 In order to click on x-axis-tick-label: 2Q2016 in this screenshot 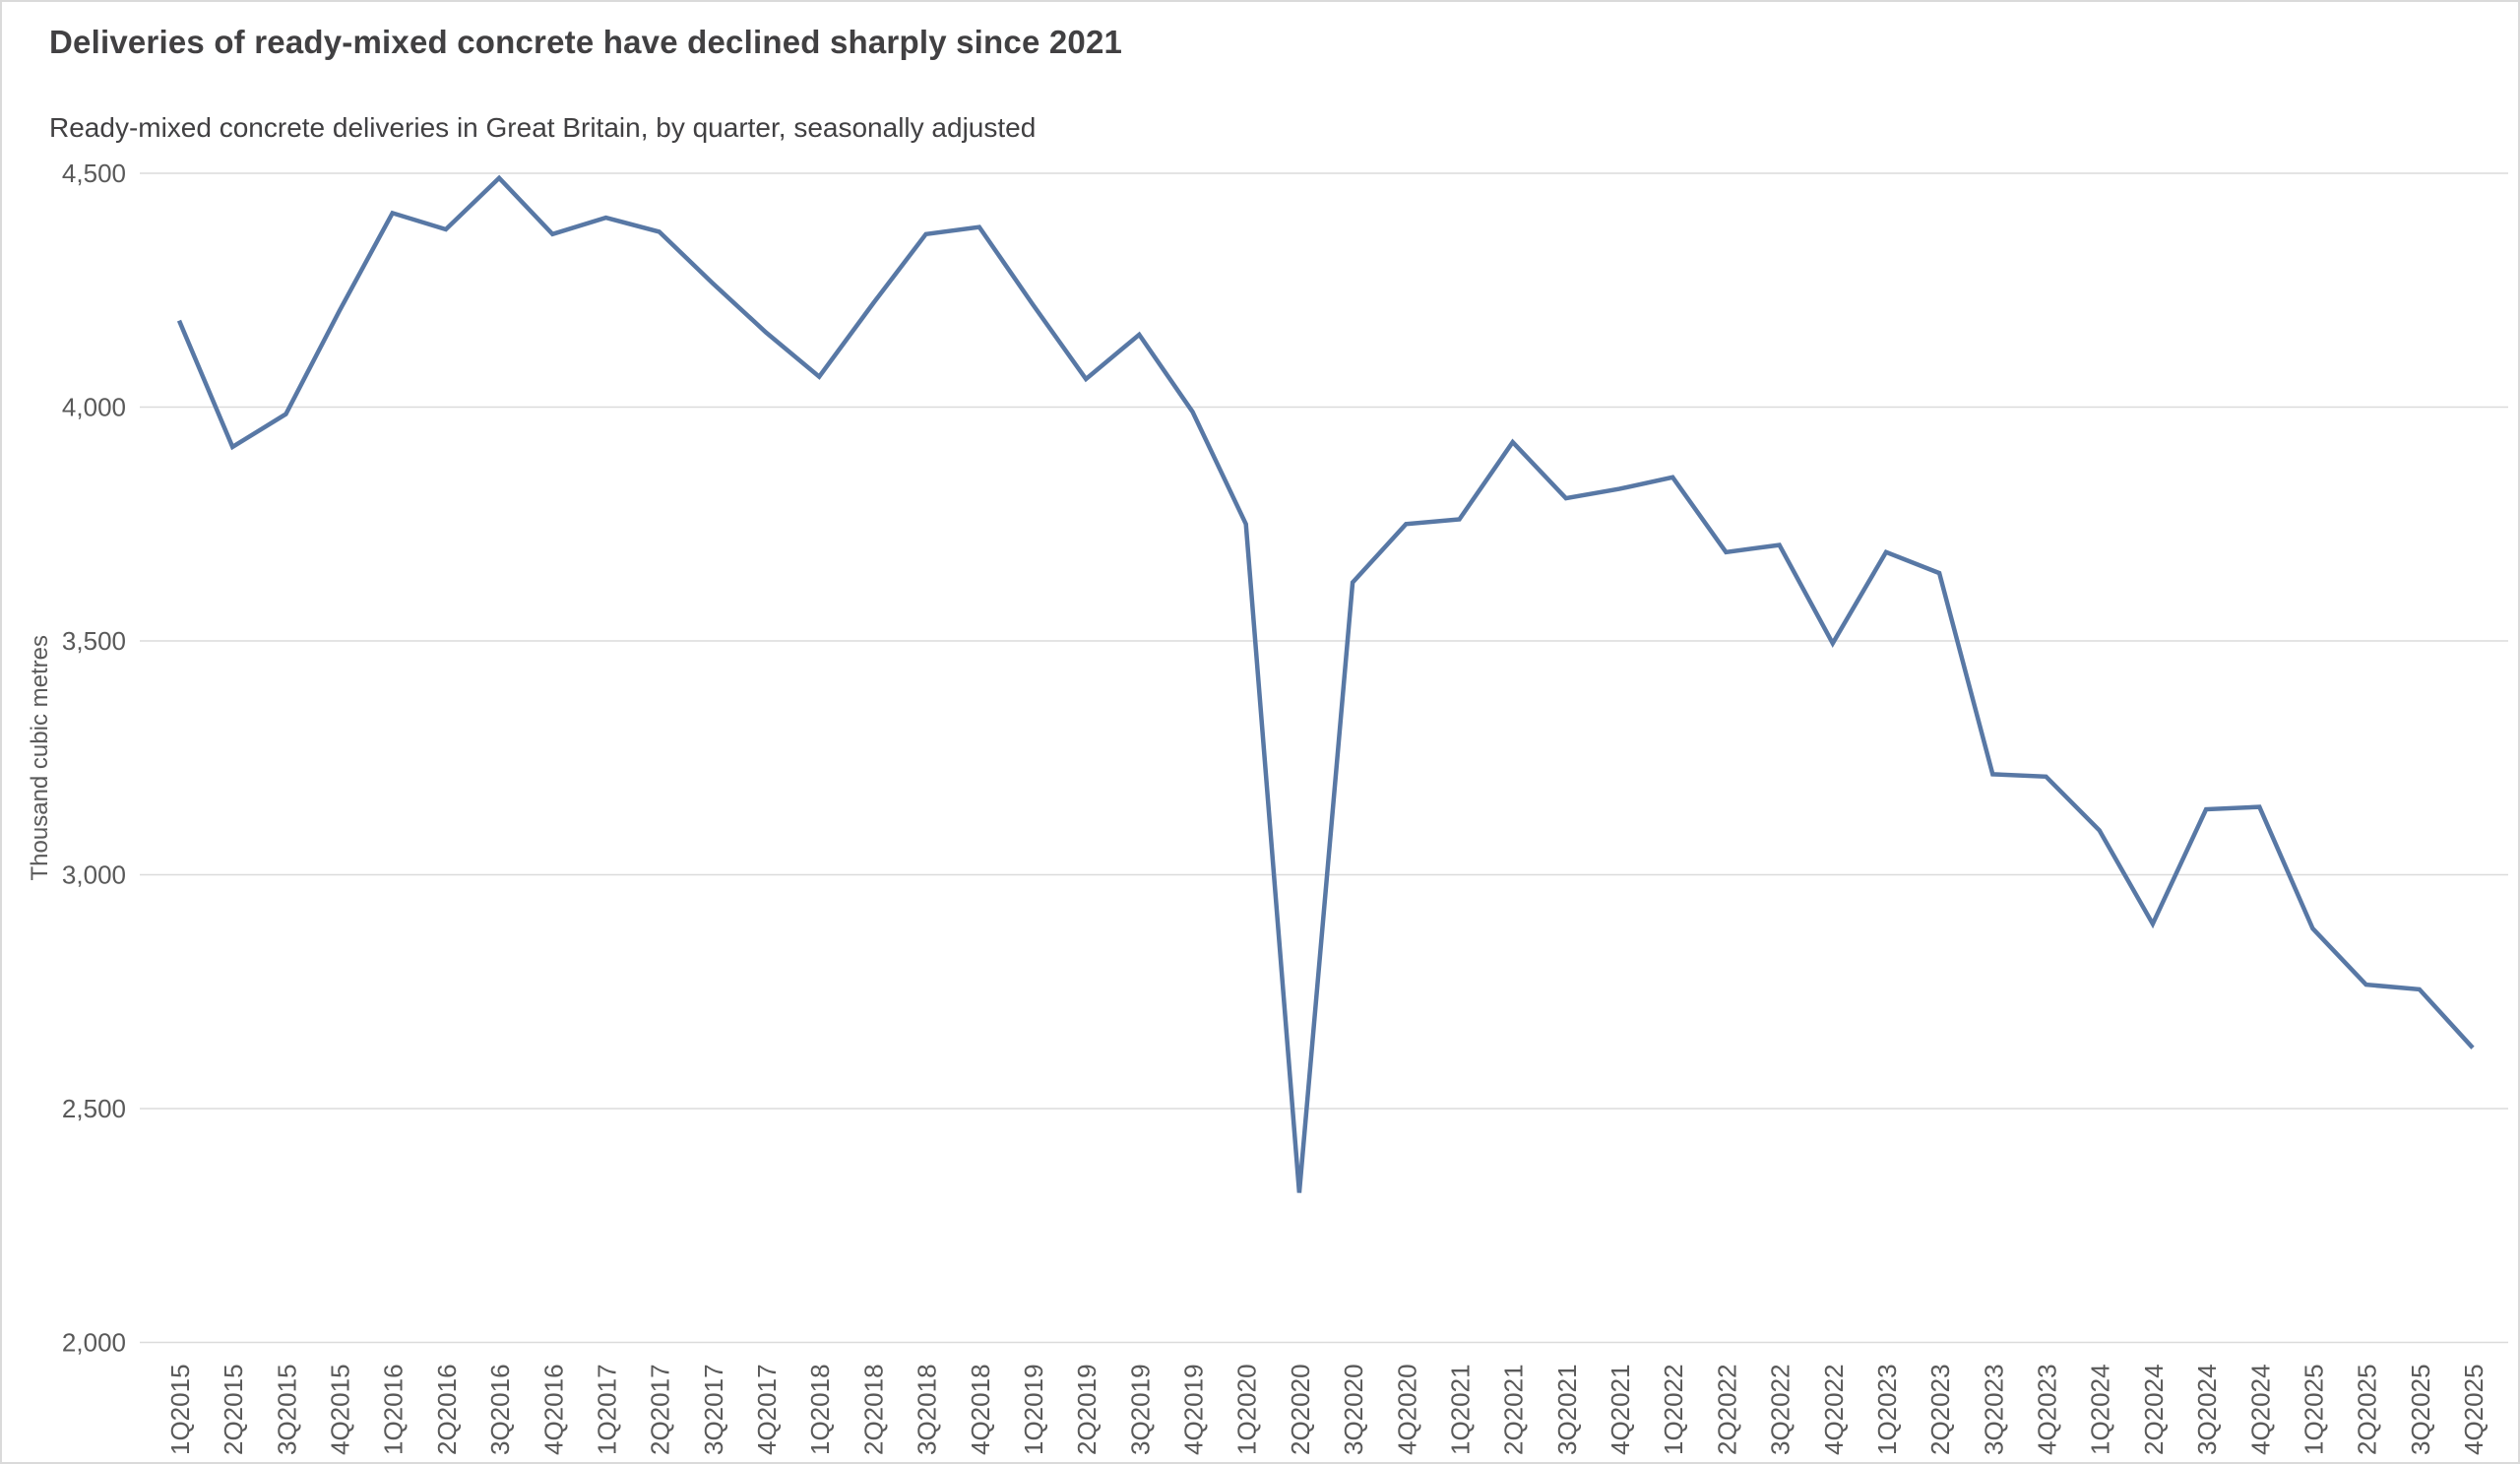, I will do `click(447, 1410)`.